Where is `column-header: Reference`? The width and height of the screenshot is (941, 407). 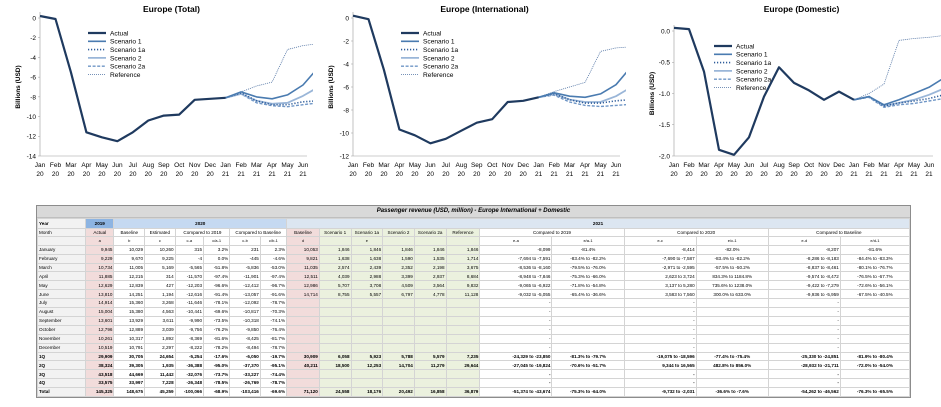
column-header: Reference is located at coordinates (463, 232).